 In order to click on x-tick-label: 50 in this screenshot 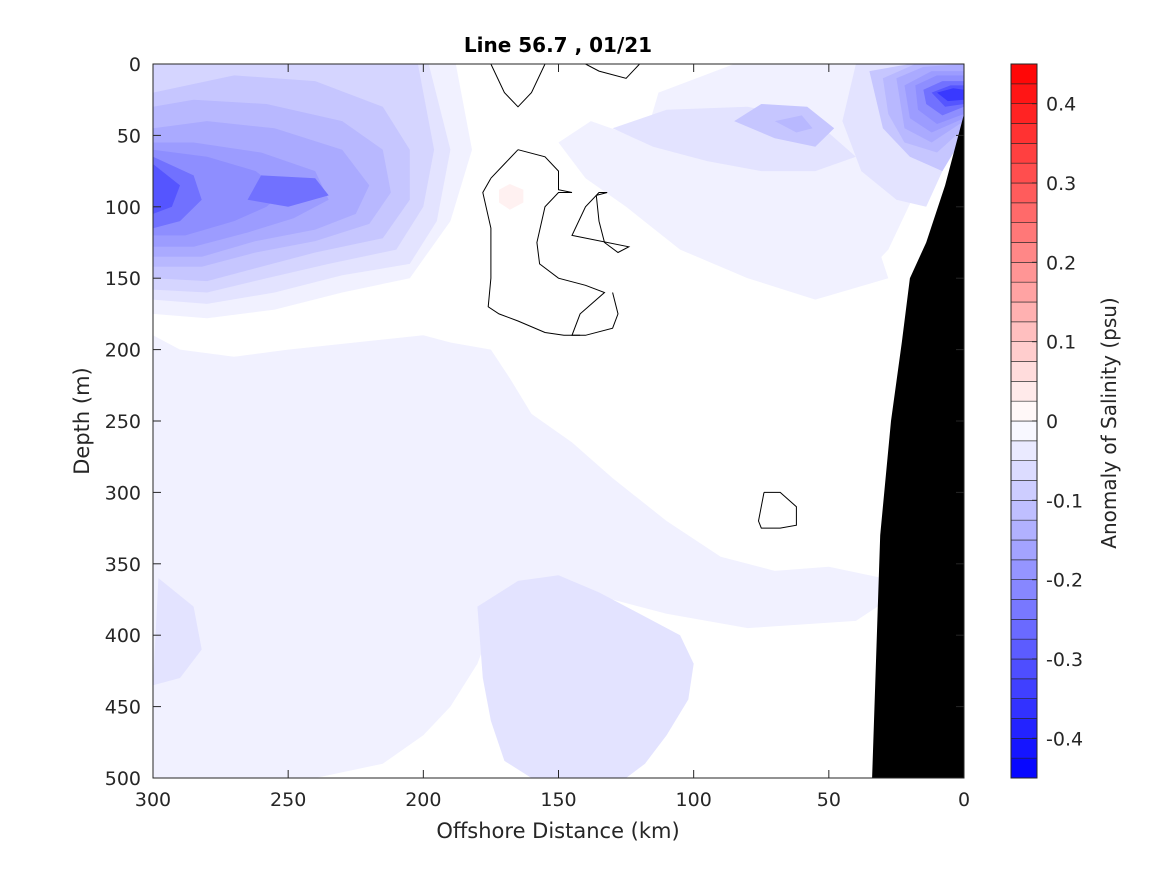, I will do `click(829, 800)`.